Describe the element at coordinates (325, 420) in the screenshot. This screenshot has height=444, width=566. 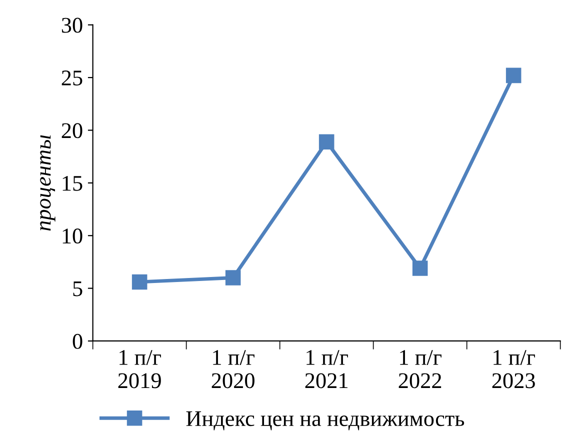
I see `legend-label: Индекс цен на недвижимость` at that location.